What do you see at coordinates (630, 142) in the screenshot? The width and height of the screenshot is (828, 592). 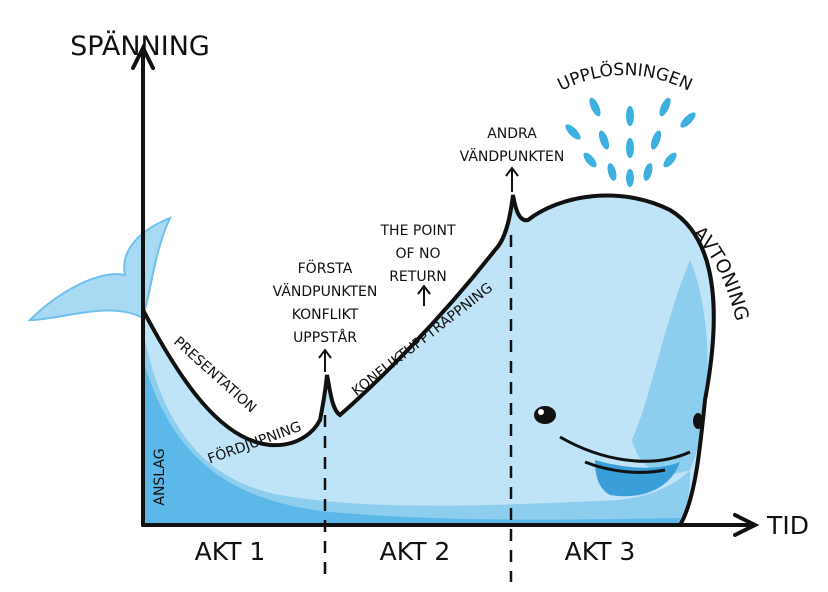 I see `water-spray` at bounding box center [630, 142].